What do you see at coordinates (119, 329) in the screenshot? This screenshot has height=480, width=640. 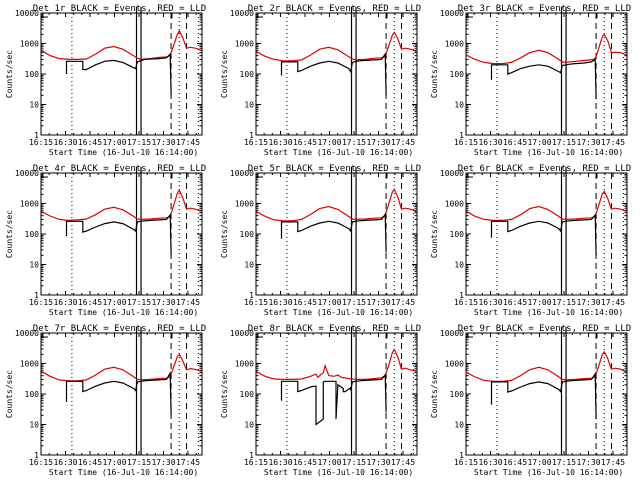 I see `panel-title: Det 7r BLACK = Events, RED = LLD` at bounding box center [119, 329].